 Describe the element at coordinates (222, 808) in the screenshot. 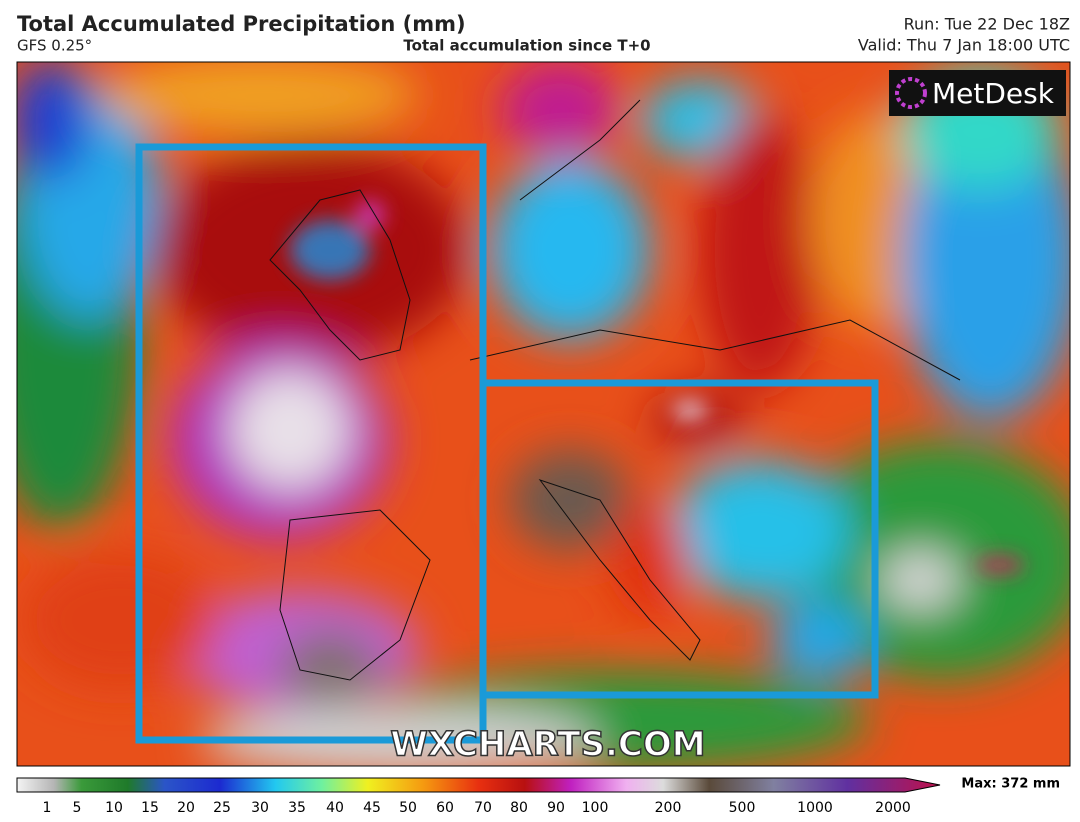

I see `colorbar-tick-label: 25` at that location.